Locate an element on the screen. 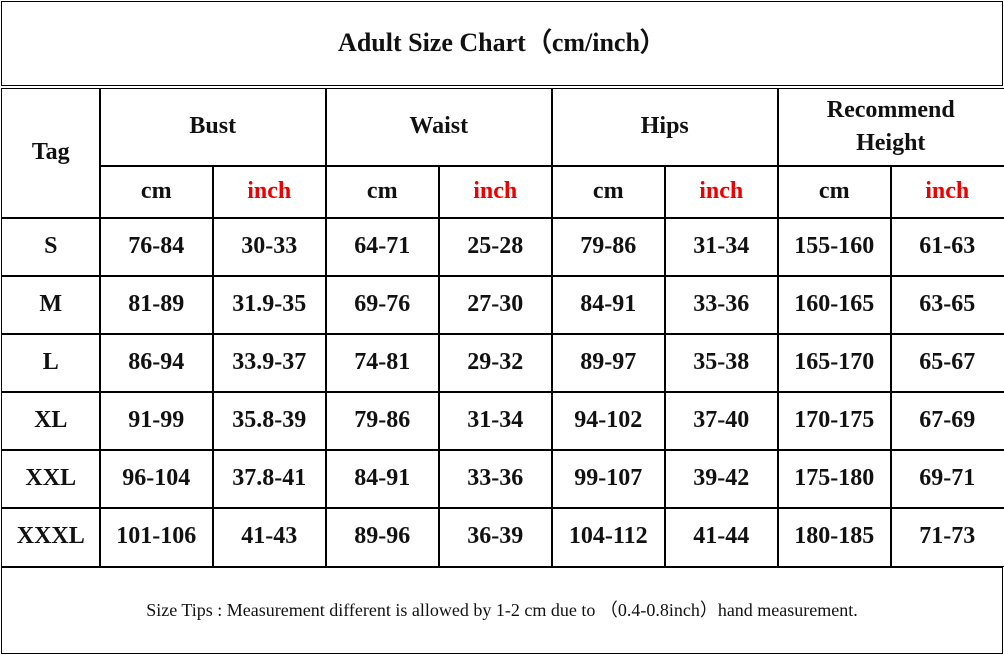 This screenshot has width=1004, height=655. size-value: 175-180 is located at coordinates (834, 479).